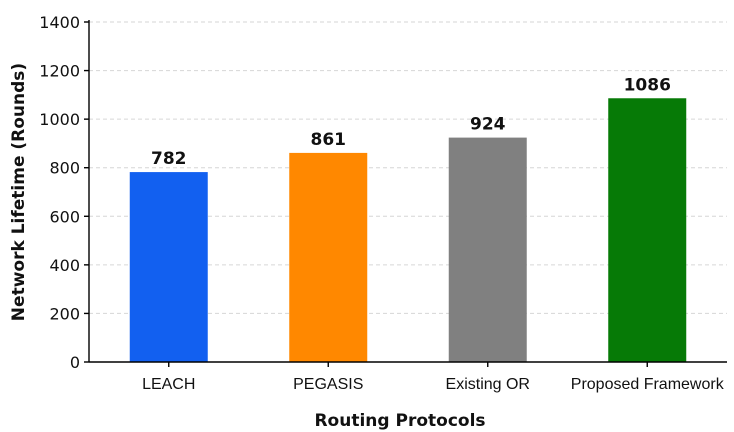 The image size is (734, 432). What do you see at coordinates (59, 22) in the screenshot?
I see `y-tick-label: 1400` at bounding box center [59, 22].